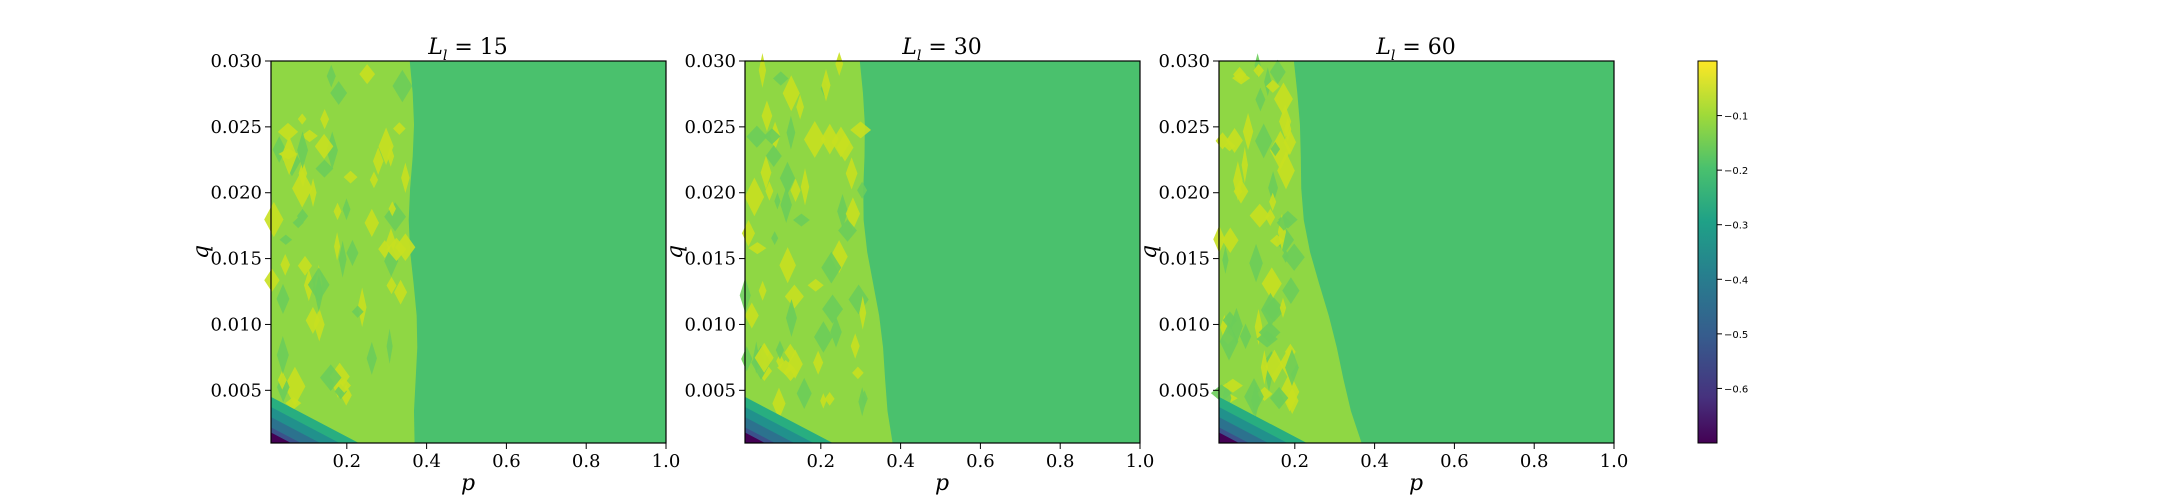 Image resolution: width=2160 pixels, height=504 pixels. I want to click on y-tick-label: 0.030, so click(1184, 61).